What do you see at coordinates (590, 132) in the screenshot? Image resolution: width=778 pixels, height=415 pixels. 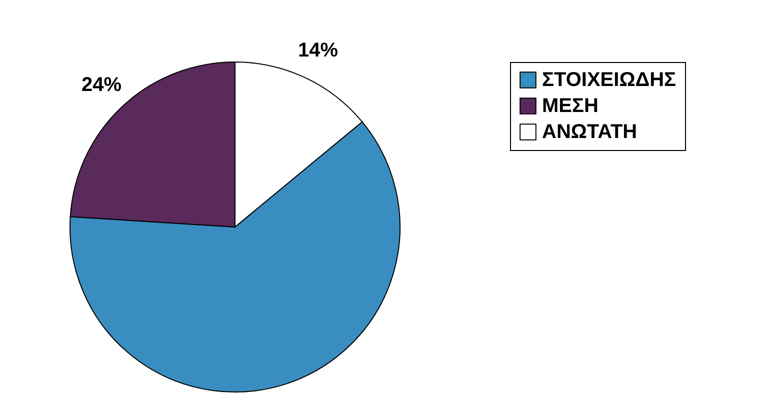 I see `legend-label: ΑΝΩΤΑΤΗ` at bounding box center [590, 132].